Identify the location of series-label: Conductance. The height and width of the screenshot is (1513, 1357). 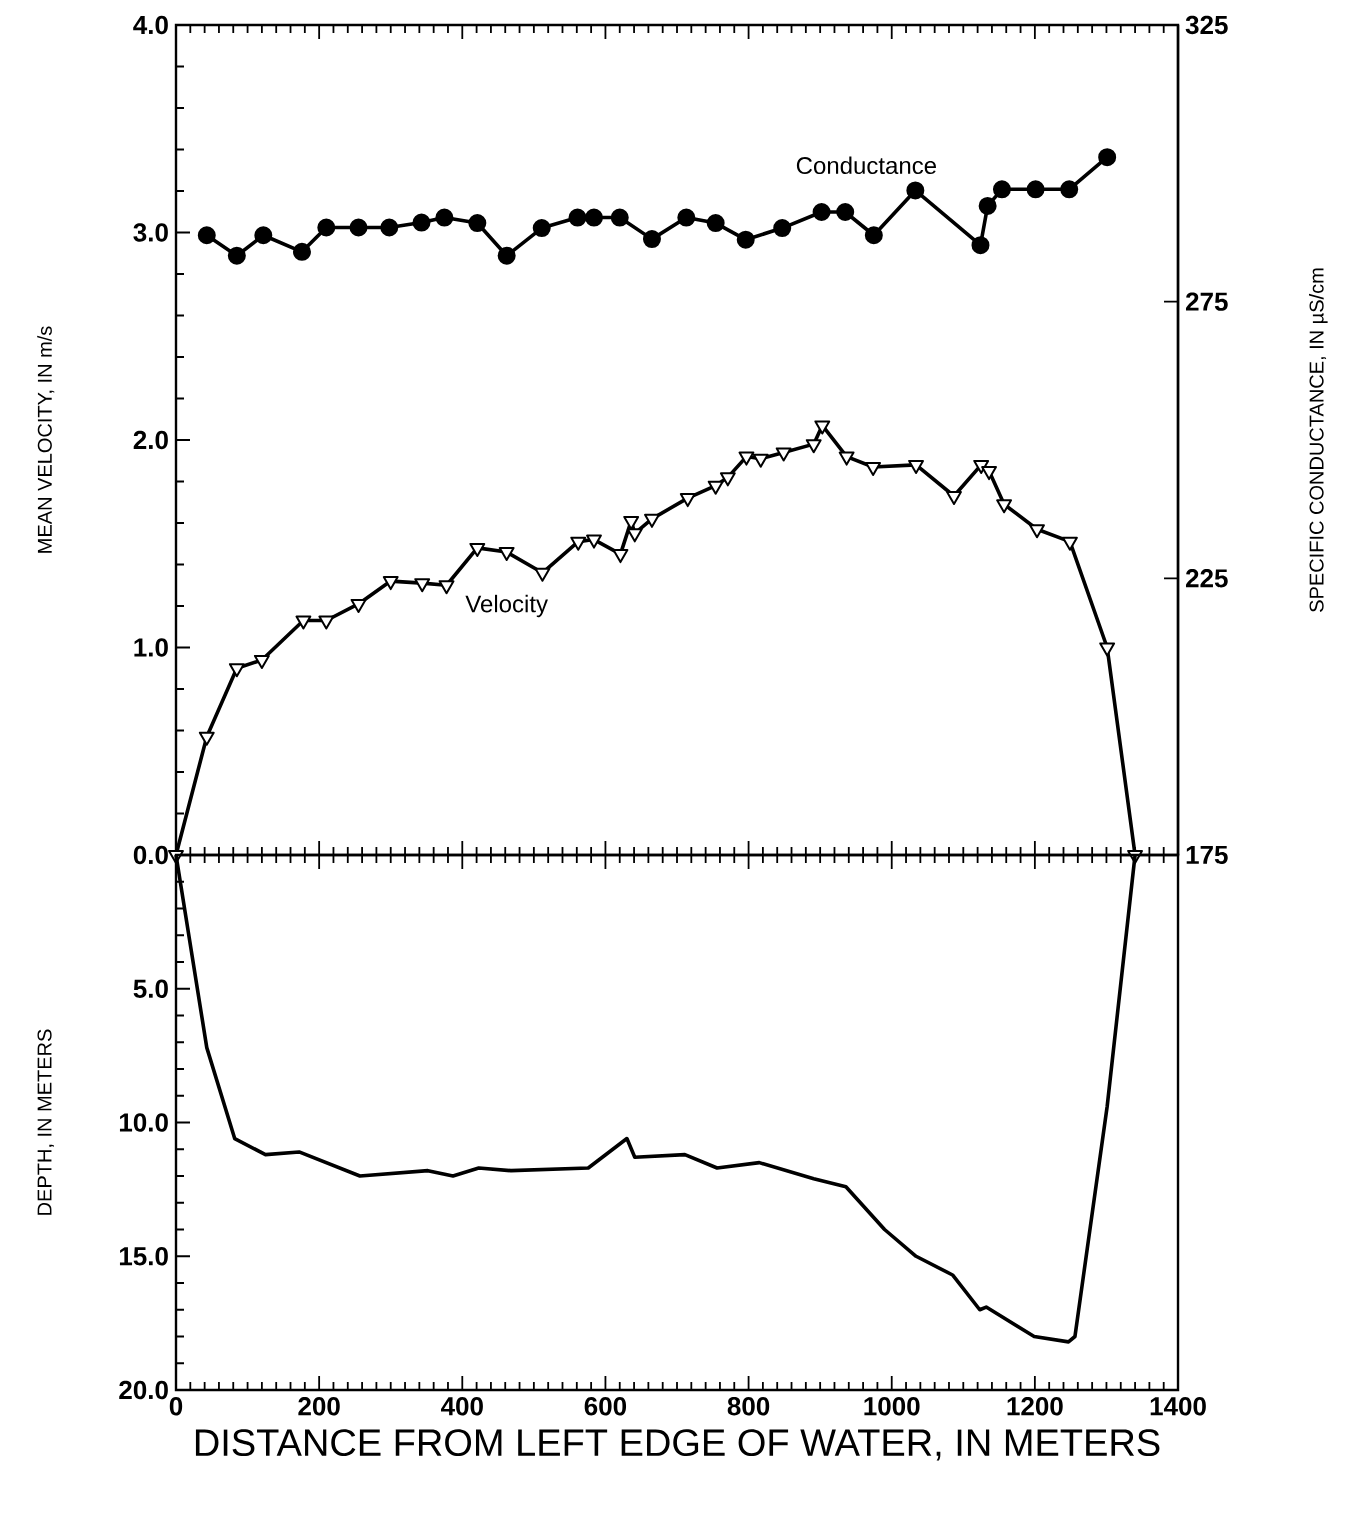
(866, 165).